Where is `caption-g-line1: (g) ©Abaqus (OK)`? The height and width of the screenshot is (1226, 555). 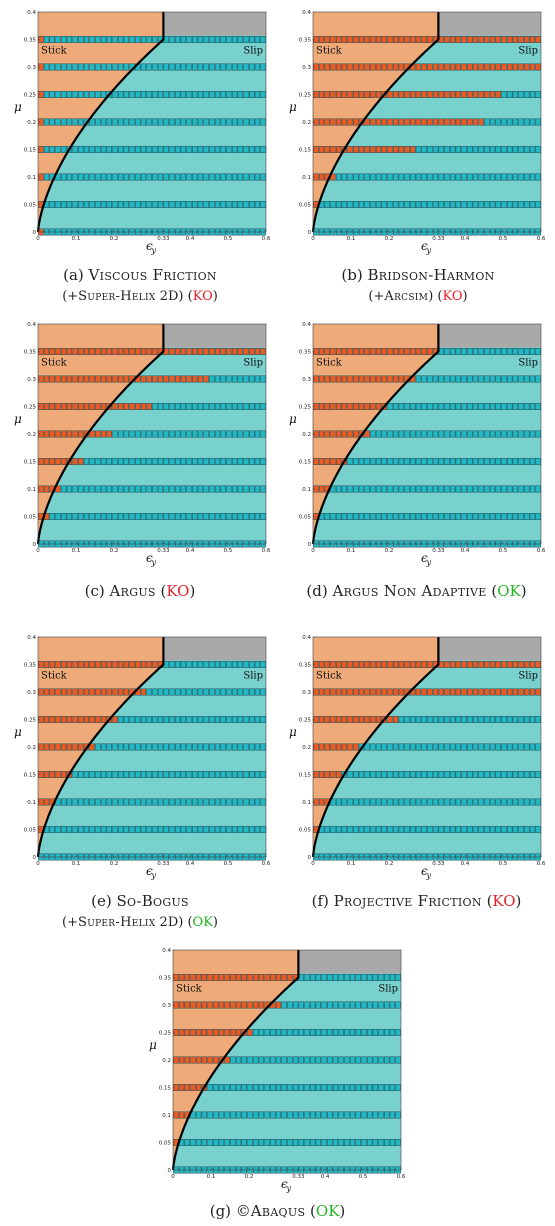
caption-g-line1: (g) ©Abaqus (OK) is located at coordinates (277, 1211).